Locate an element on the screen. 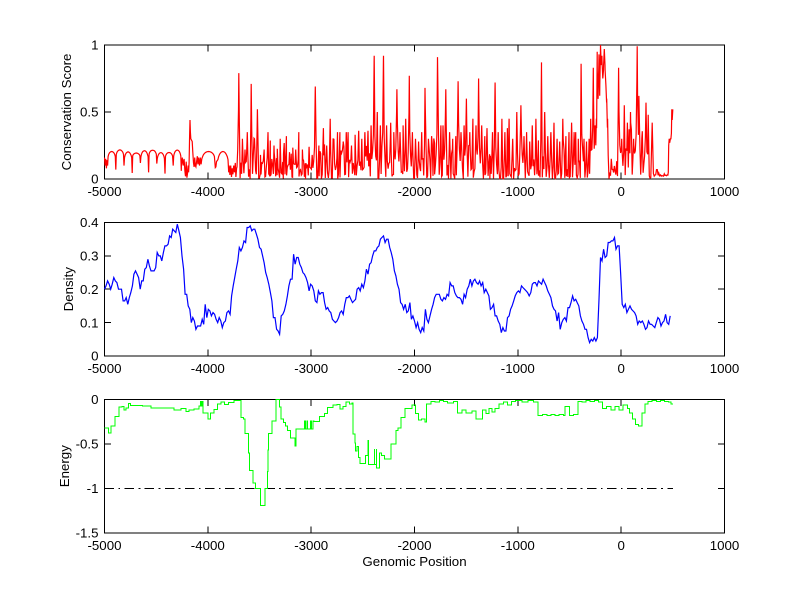  svg-text: -1.5 is located at coordinates (87, 533).